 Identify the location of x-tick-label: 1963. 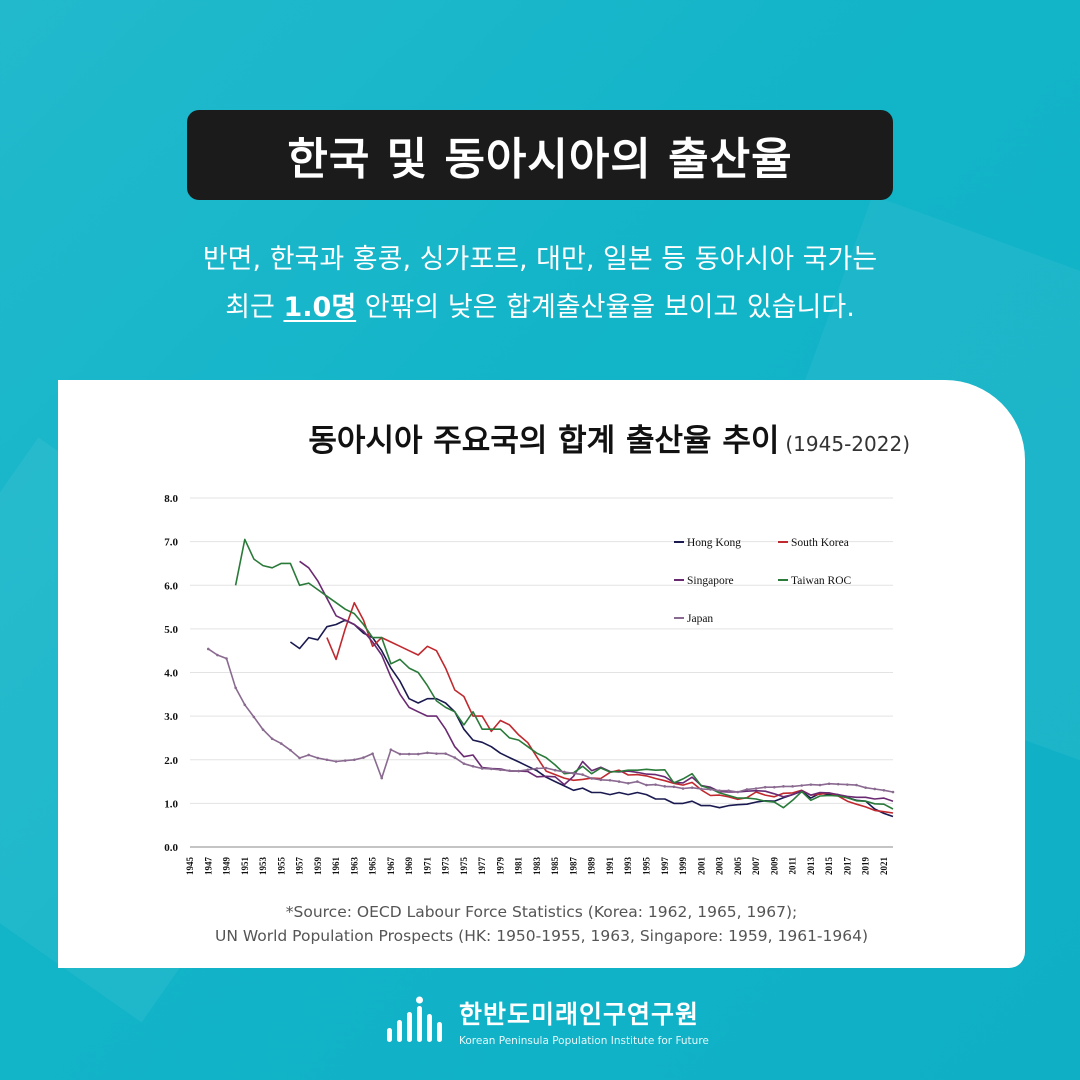
(354, 866).